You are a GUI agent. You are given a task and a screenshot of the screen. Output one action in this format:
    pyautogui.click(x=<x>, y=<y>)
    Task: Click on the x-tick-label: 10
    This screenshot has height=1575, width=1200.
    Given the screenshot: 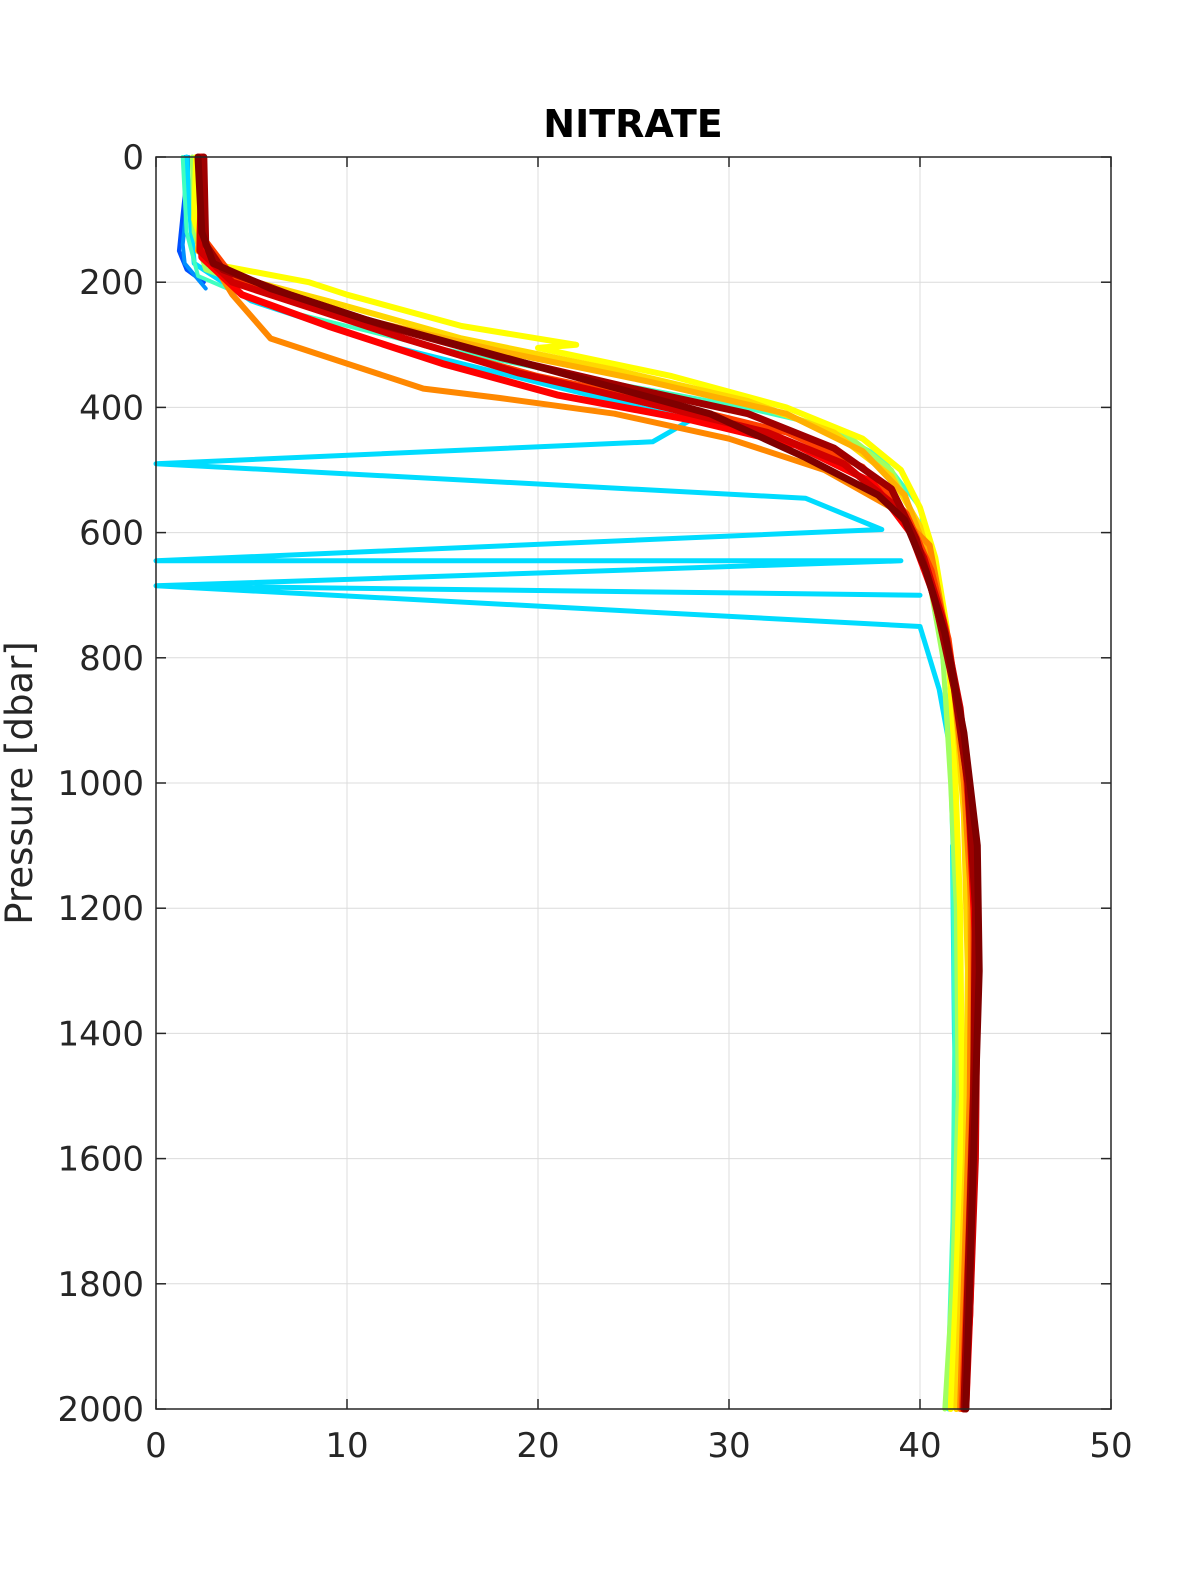 What is the action you would take?
    pyautogui.click(x=346, y=1446)
    